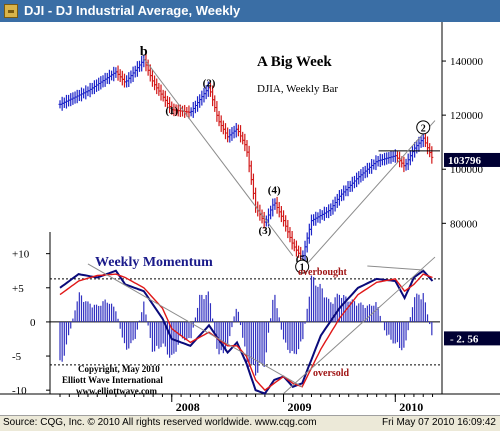  Describe the element at coordinates (467, 116) in the screenshot. I see `price-y-tick-label: 120000` at that location.